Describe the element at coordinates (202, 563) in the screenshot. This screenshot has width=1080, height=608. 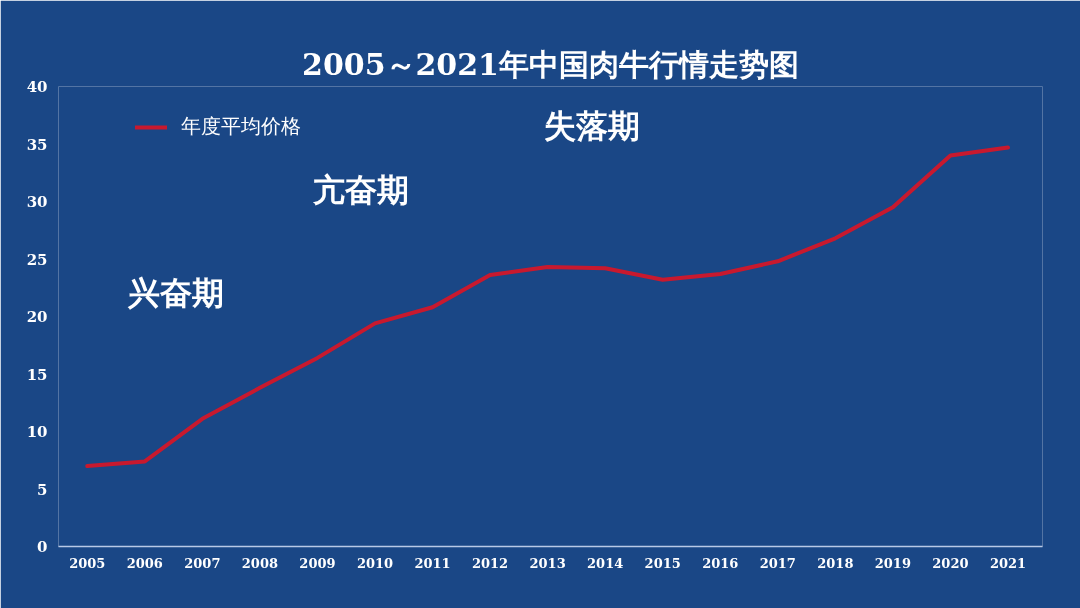
I see `x-tick-label: 2007` at that location.